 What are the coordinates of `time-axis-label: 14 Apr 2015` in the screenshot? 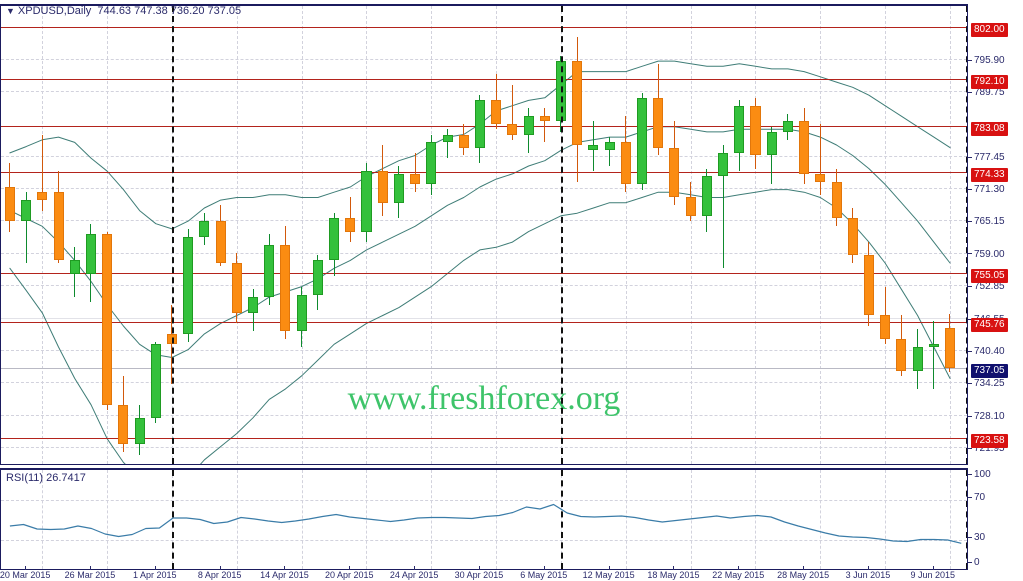 It's located at (284, 575).